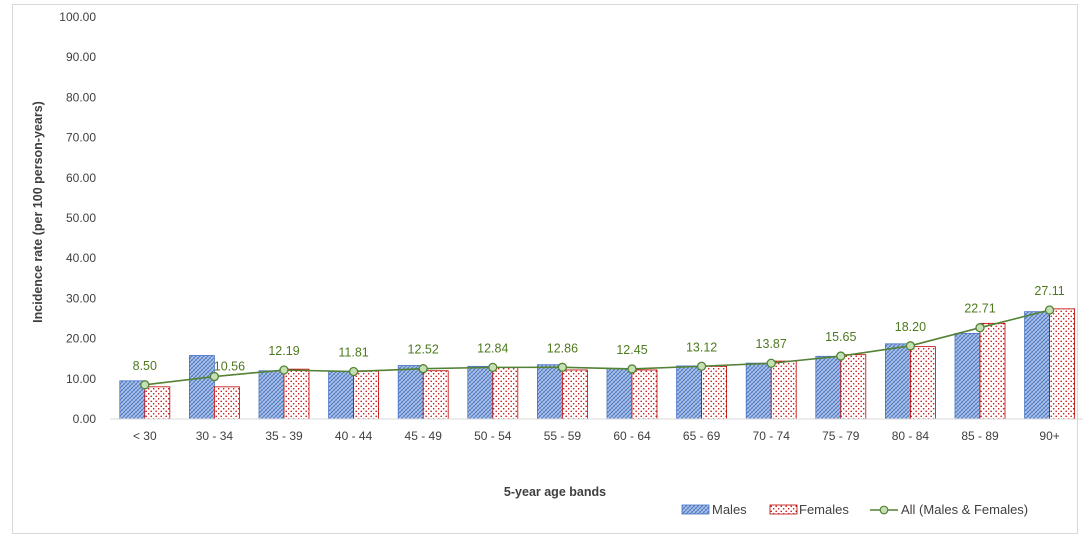  Describe the element at coordinates (85, 419) in the screenshot. I see `y-tick-label: 0.00` at that location.